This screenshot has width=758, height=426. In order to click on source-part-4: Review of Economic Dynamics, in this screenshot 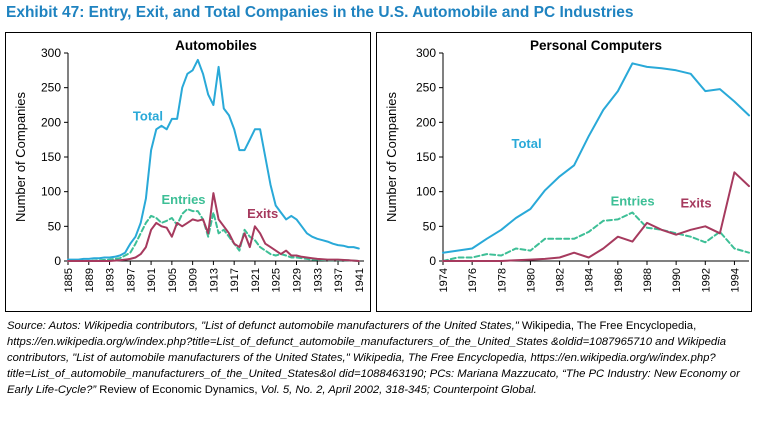, I will do `click(180, 390)`.